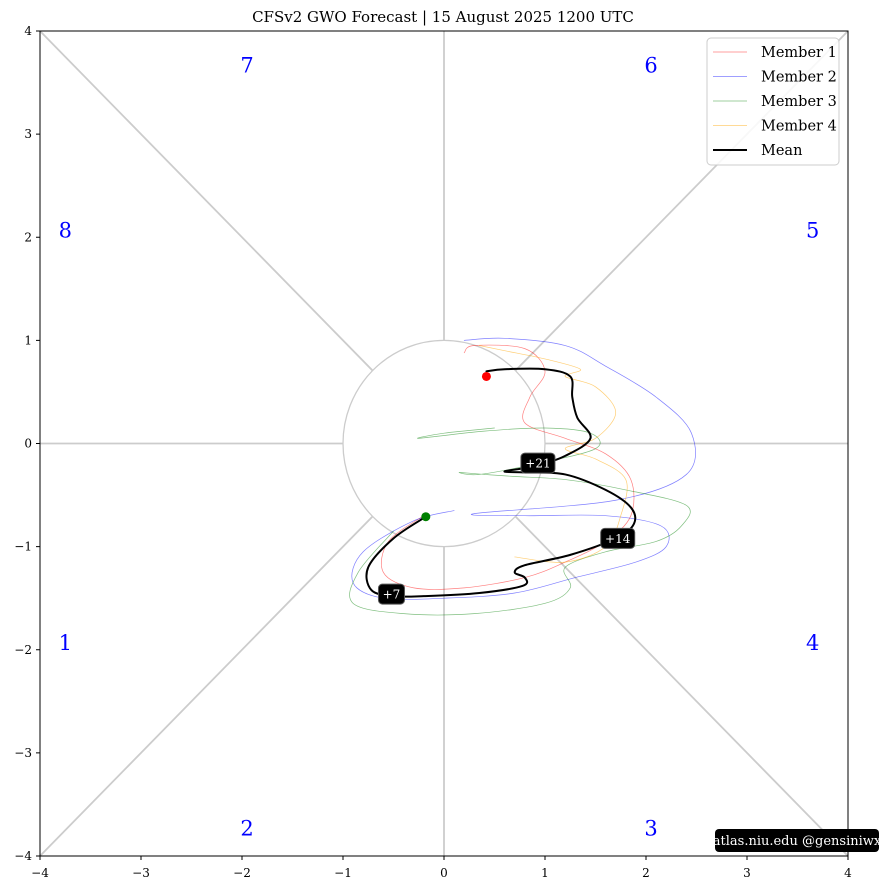 This screenshot has height=890, width=881. I want to click on y-tick-label: 4, so click(28, 31).